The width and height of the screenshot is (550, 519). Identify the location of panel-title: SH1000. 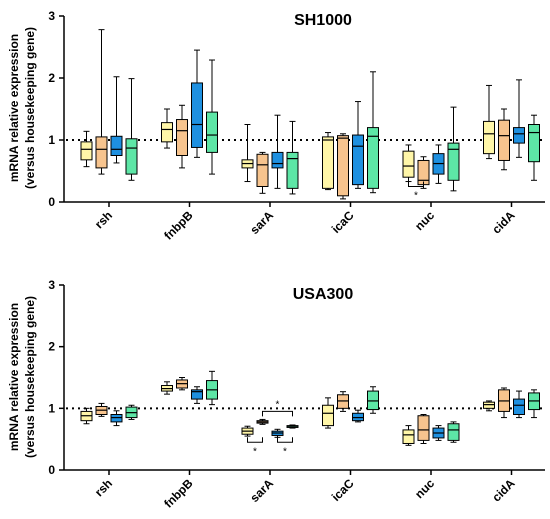
(323, 20).